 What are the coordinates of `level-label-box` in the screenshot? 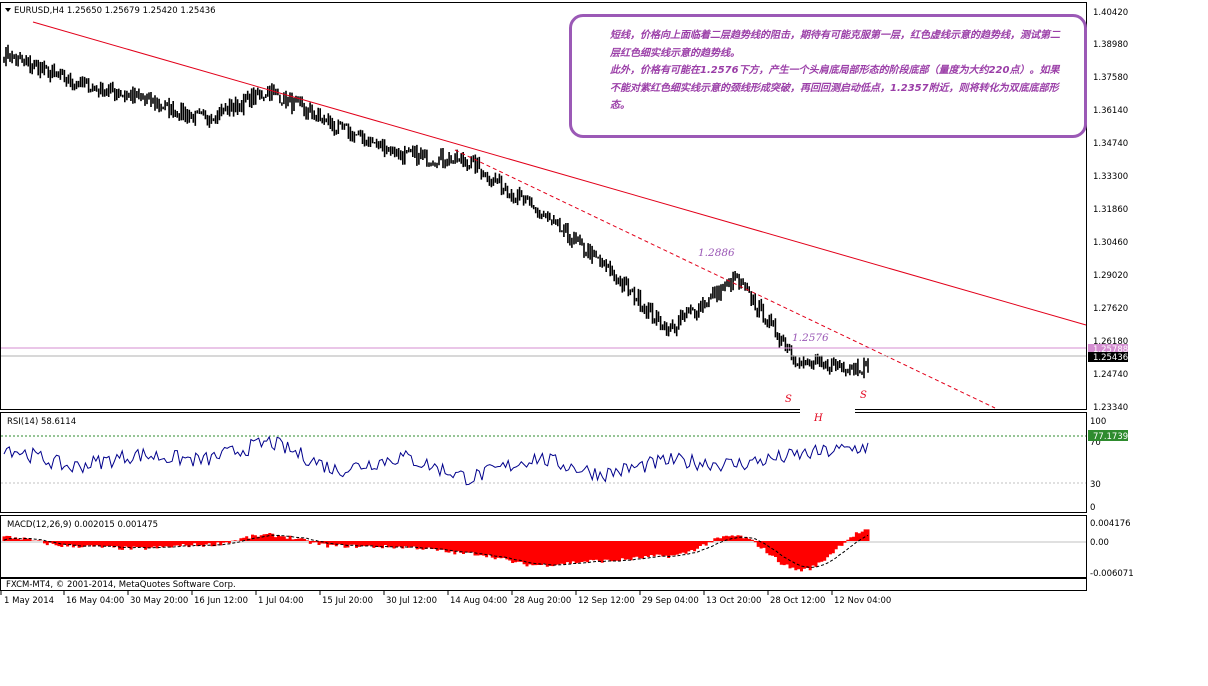 It's located at (1108, 349).